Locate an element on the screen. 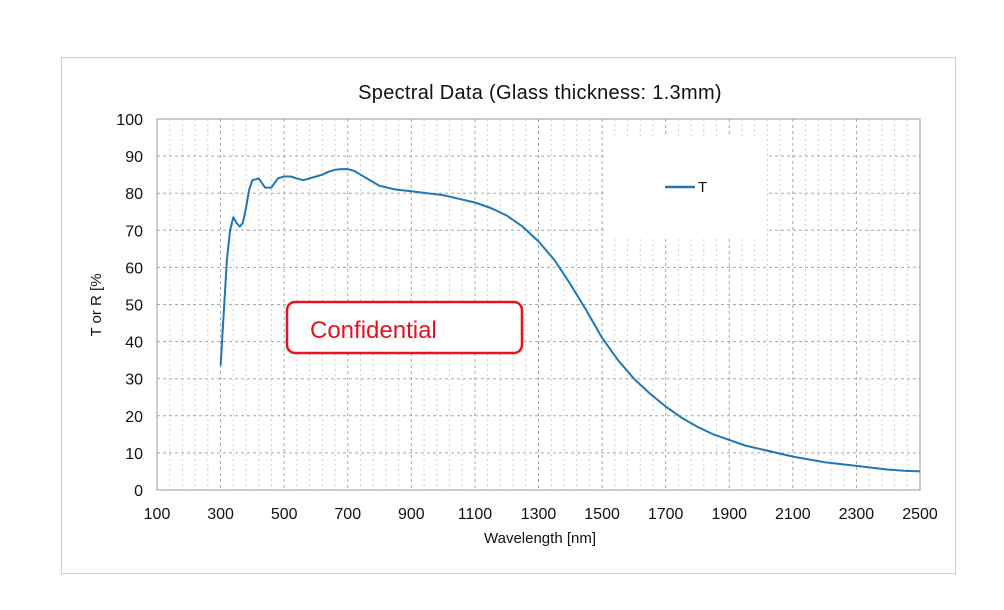 This screenshot has width=1004, height=610. y-tick-label: 50 is located at coordinates (134, 306).